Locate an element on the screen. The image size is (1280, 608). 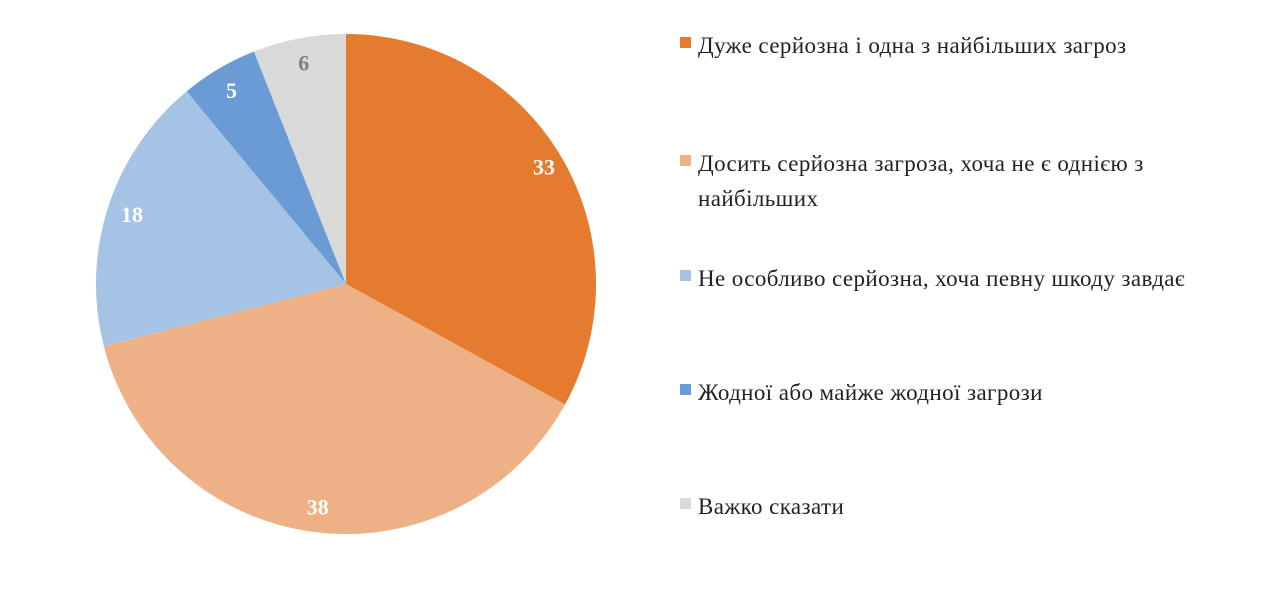
legend-label: Жодної або майже жодної загрози is located at coordinates (870, 392).